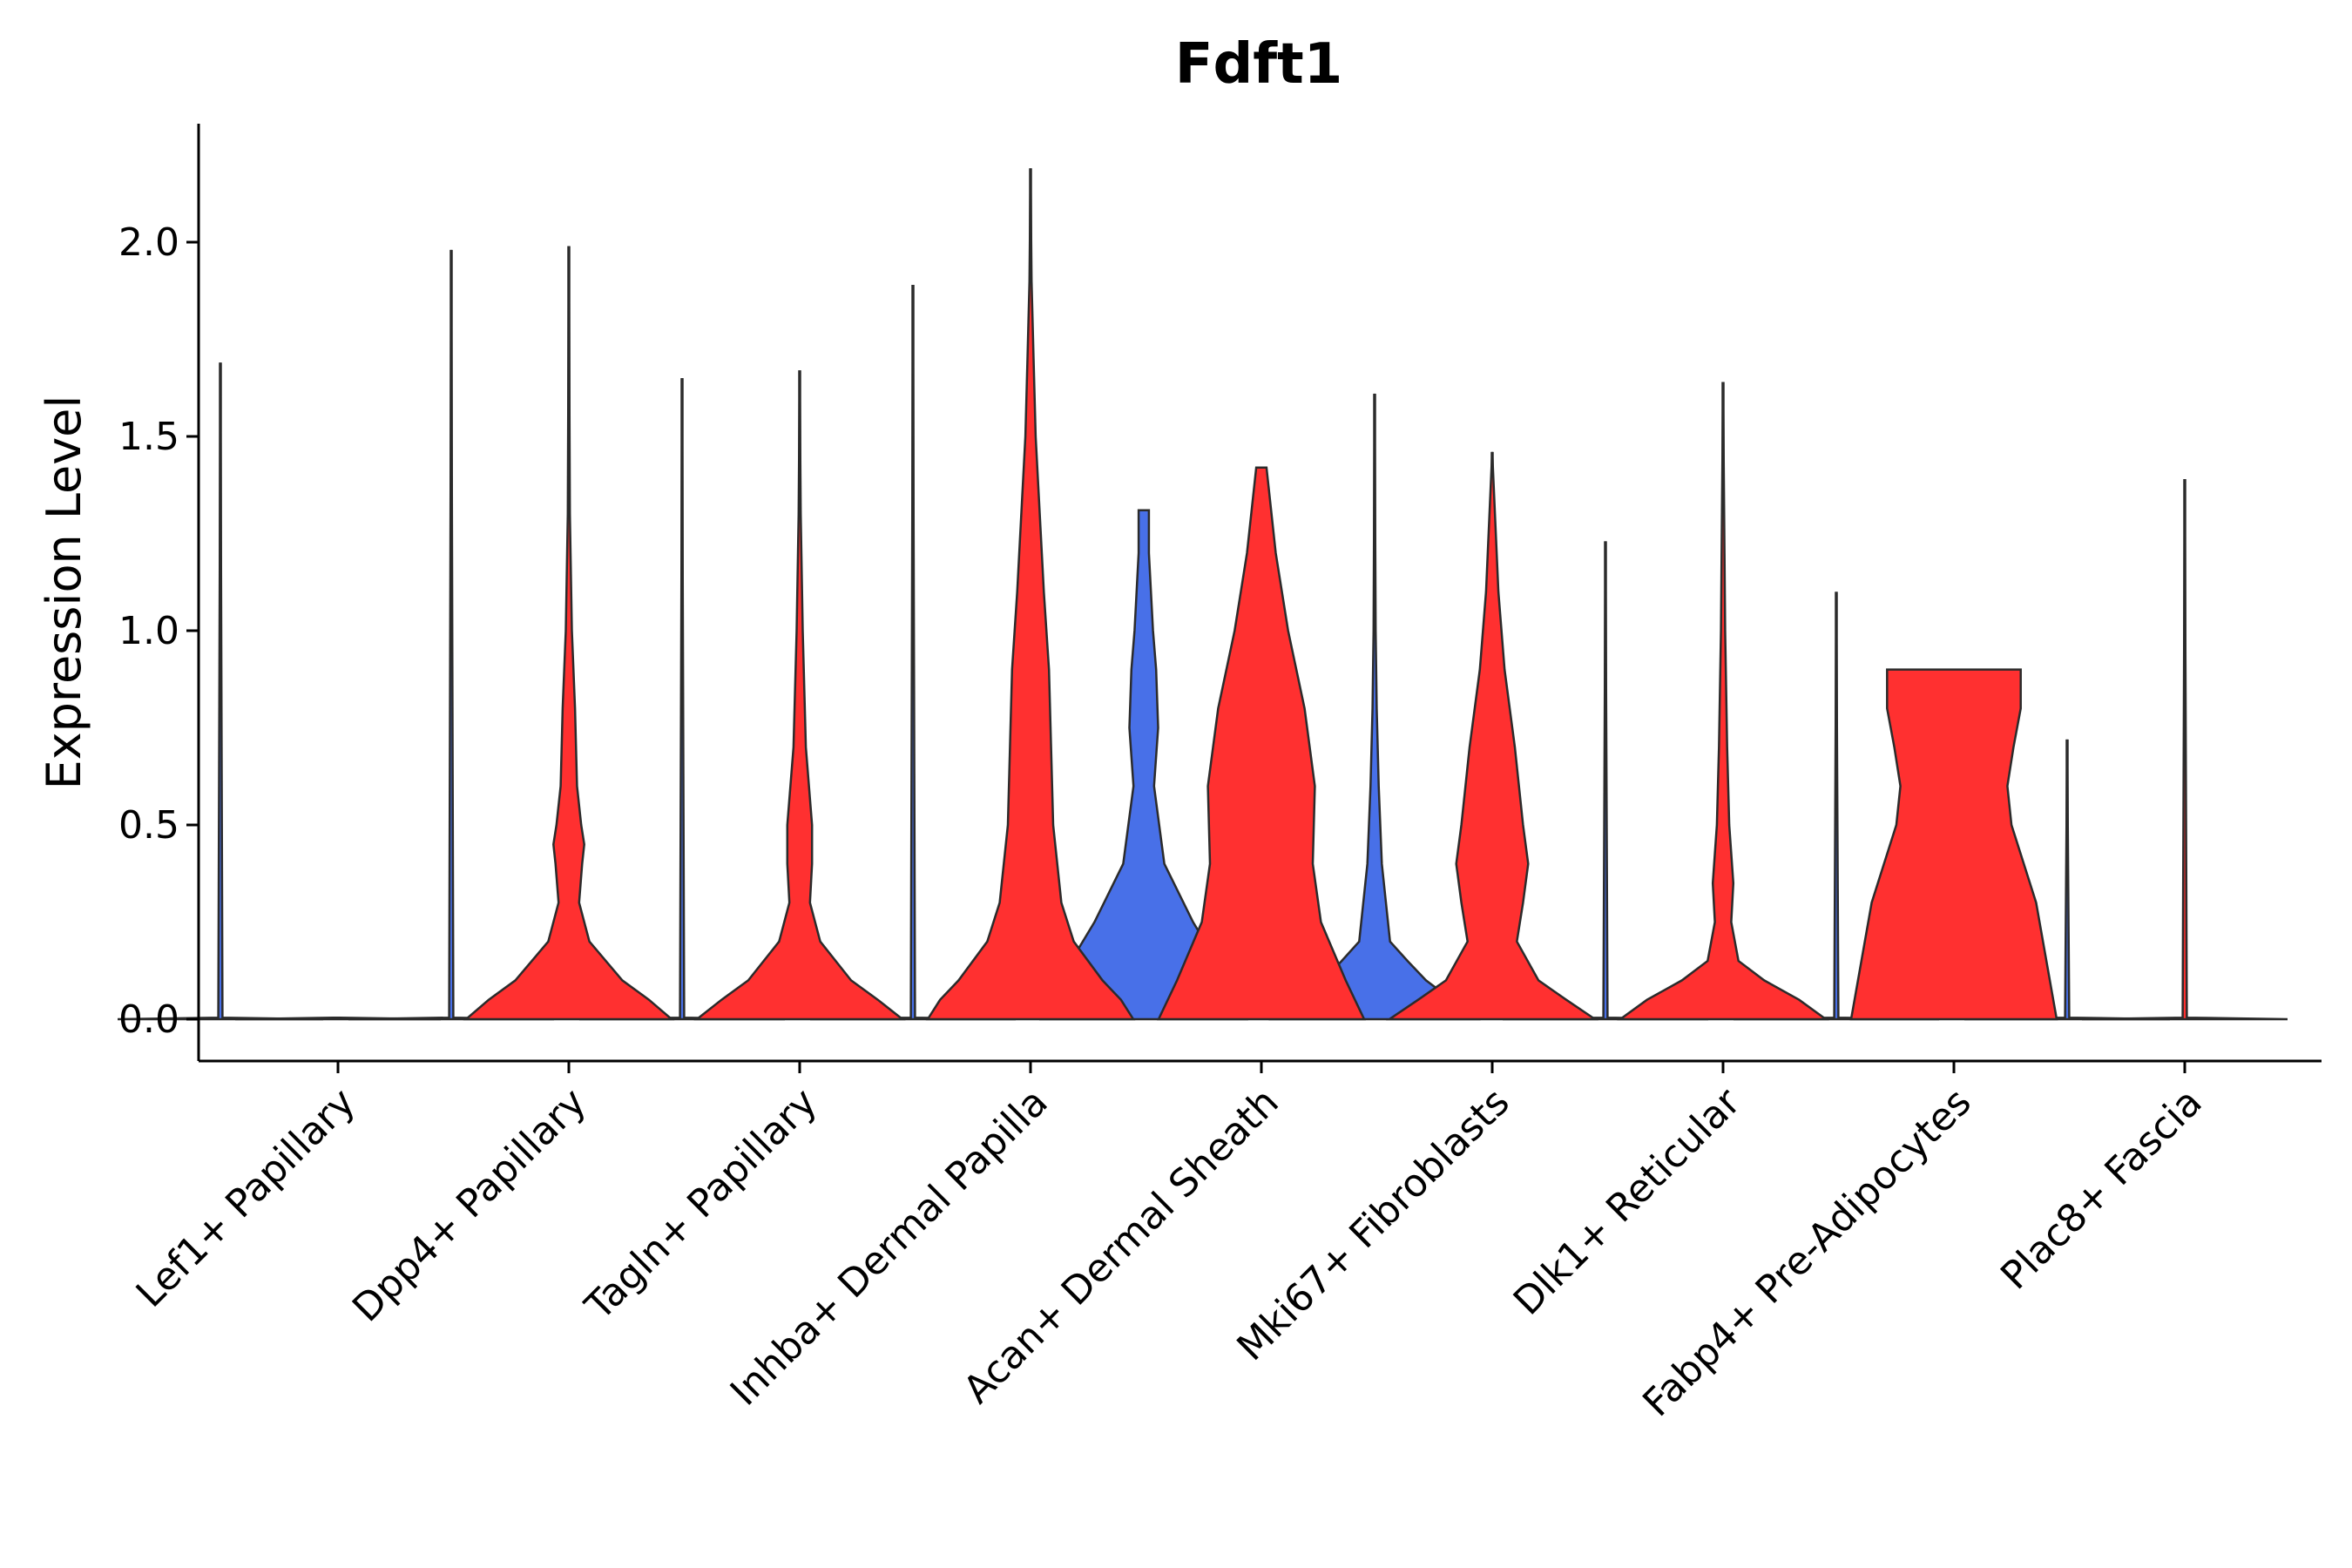 The height and width of the screenshot is (1568, 2352). What do you see at coordinates (148, 1019) in the screenshot?
I see `y-tick-label: 0.0` at bounding box center [148, 1019].